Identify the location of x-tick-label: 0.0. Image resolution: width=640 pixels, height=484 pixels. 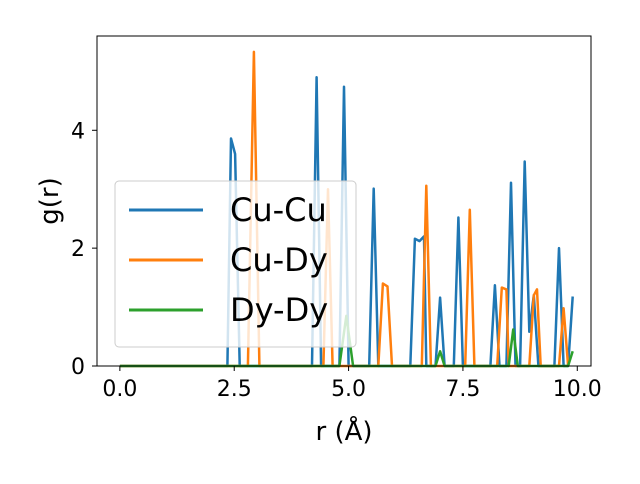
(119, 389).